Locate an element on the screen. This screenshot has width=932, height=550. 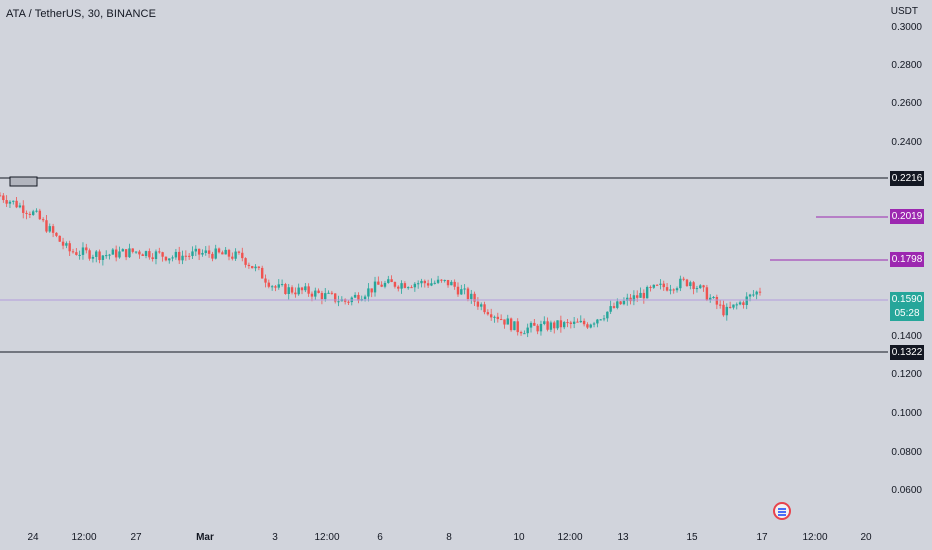
tradingview-logo-icon is located at coordinates (782, 511).